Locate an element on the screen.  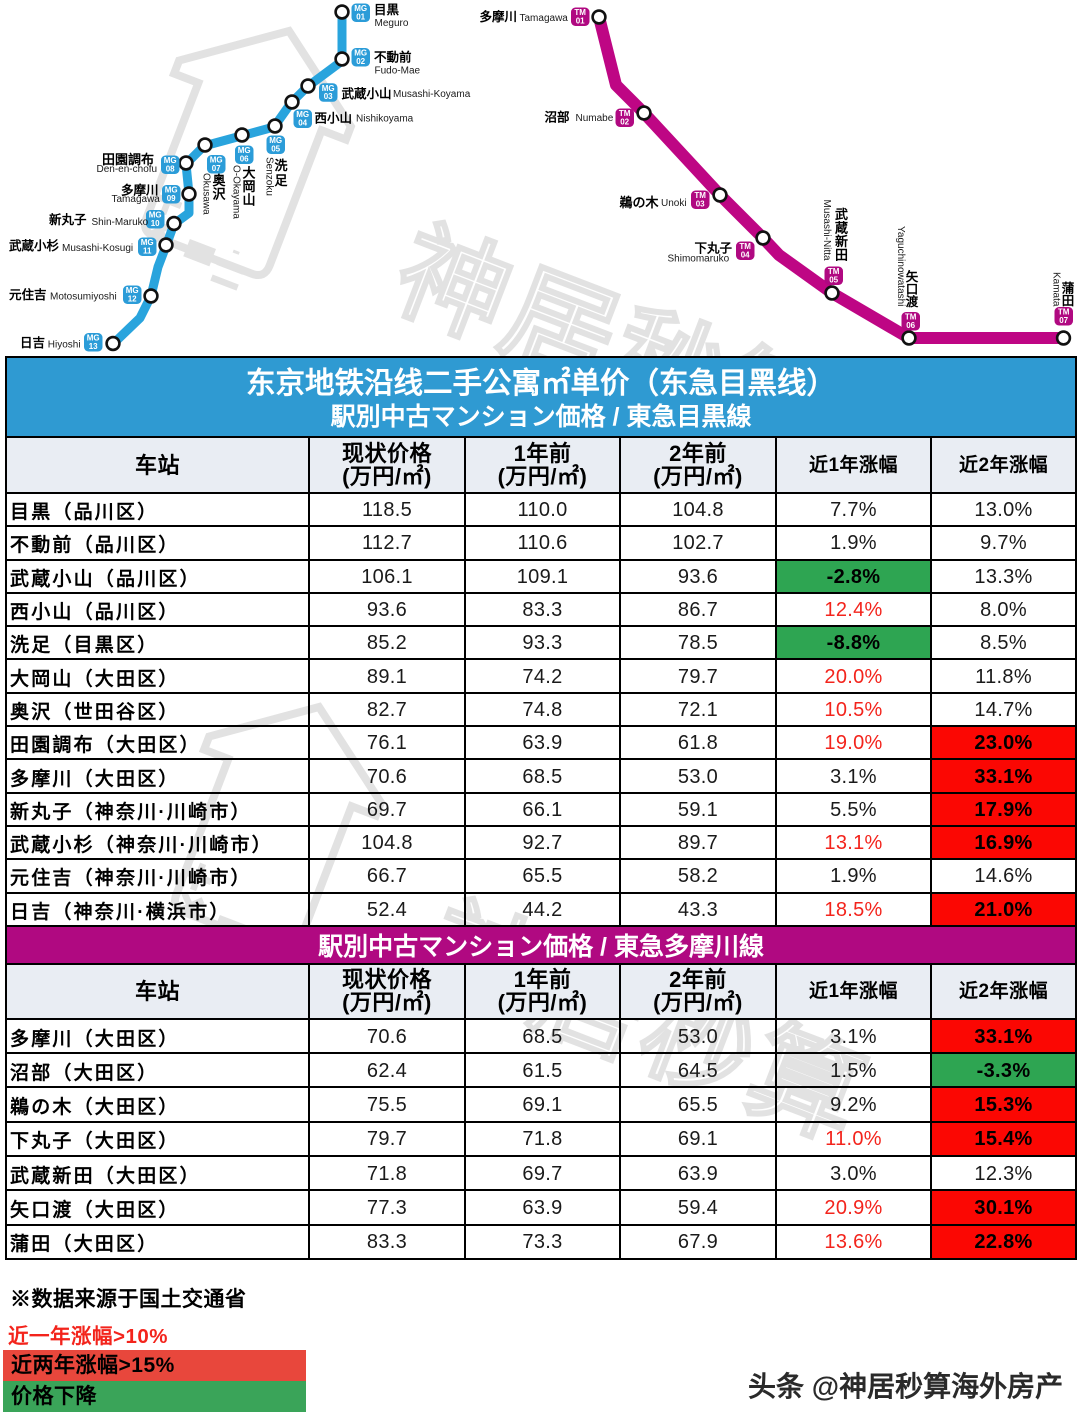
svg-text: 新丸子 is located at coordinates (68, 219).